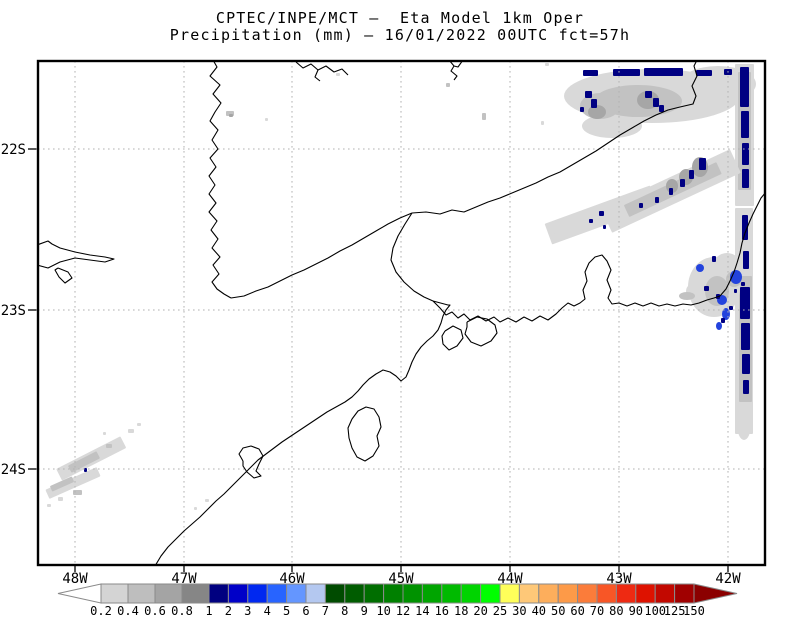 The width and height of the screenshot is (800, 618). I want to click on colorbar-tick-label: 5, so click(286, 611).